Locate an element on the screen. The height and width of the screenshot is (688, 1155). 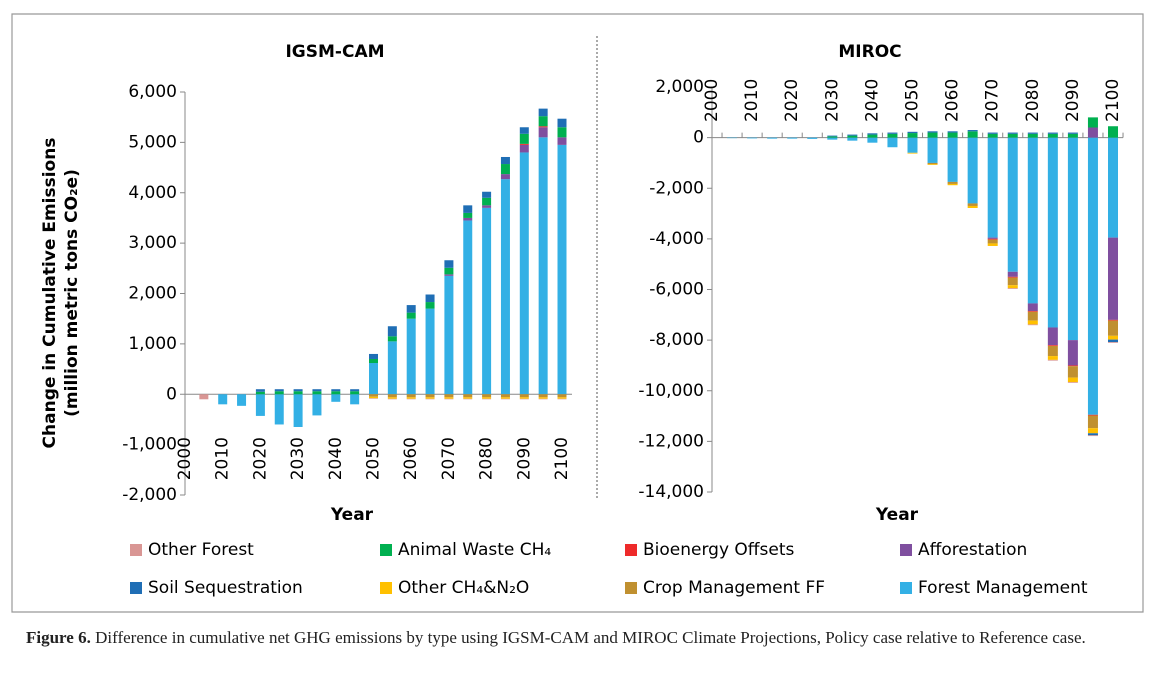
y-tick-label: 2,000 is located at coordinates (152, 294).